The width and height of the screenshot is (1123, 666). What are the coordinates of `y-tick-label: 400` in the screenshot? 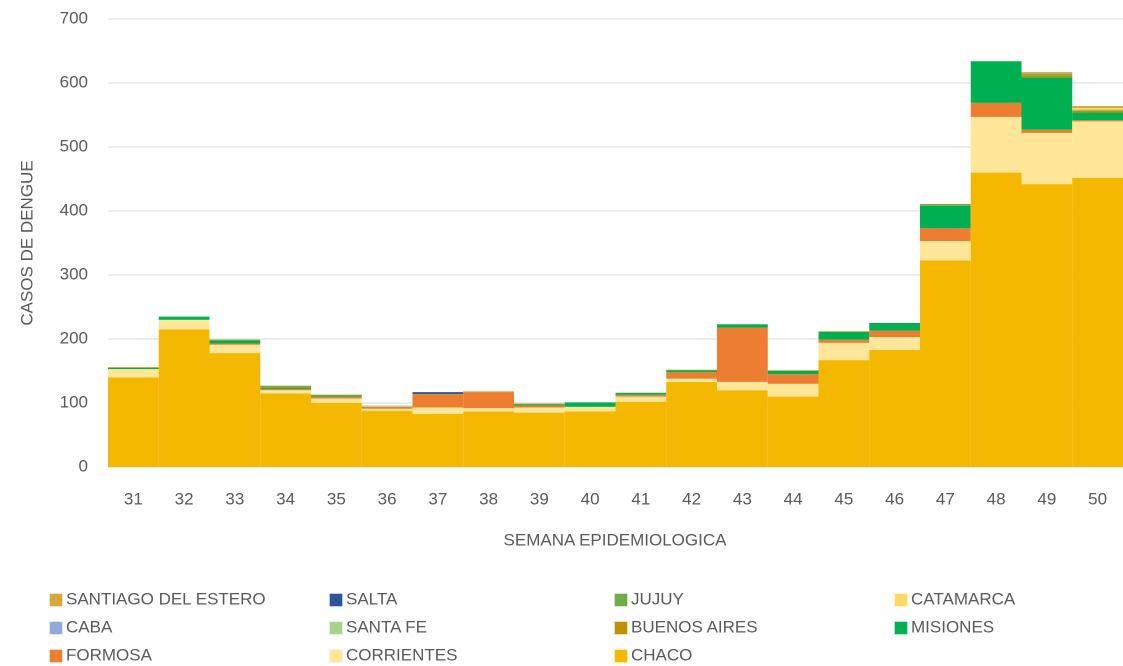 It's located at (74, 209).